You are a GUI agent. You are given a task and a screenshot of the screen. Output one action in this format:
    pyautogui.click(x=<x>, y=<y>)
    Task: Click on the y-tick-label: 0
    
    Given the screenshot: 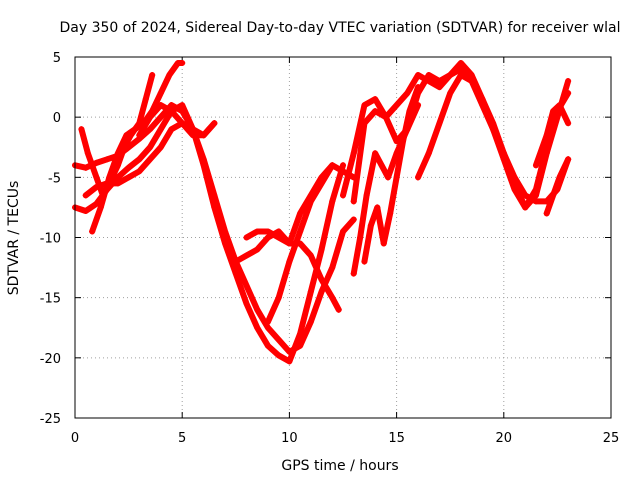 What is the action you would take?
    pyautogui.click(x=57, y=118)
    